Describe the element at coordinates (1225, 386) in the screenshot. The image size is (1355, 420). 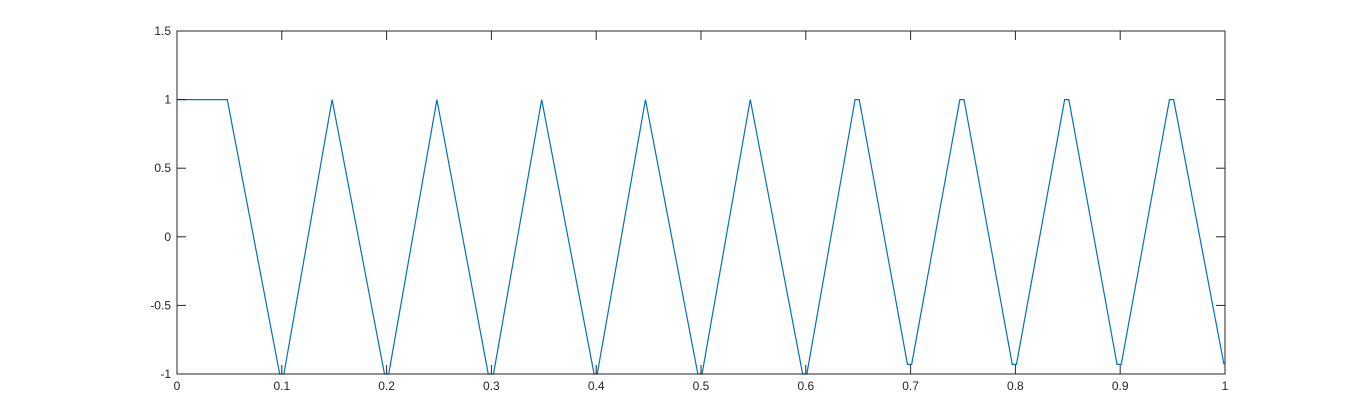
I see `x-tick-label: 1` at that location.